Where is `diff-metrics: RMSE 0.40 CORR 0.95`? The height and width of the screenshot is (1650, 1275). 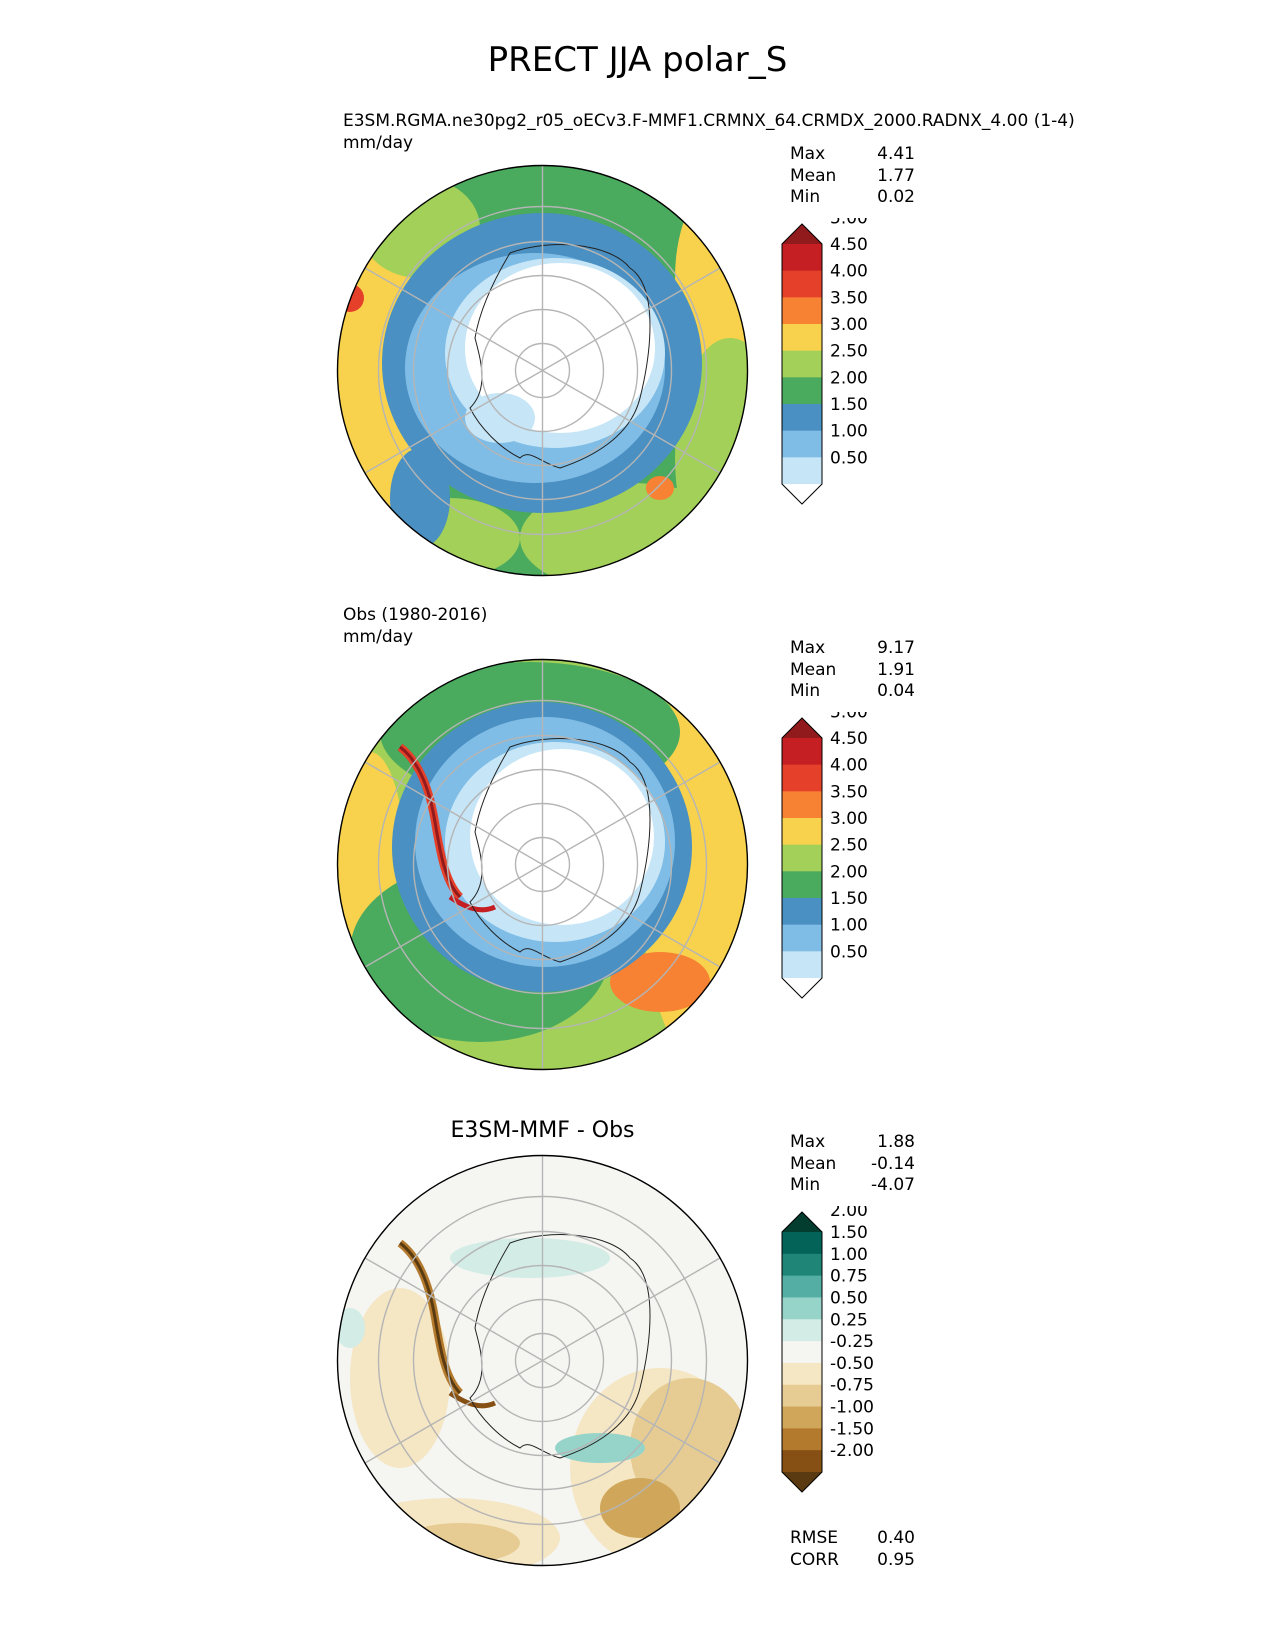 diff-metrics: RMSE 0.40 CORR 0.95 is located at coordinates (852, 1549).